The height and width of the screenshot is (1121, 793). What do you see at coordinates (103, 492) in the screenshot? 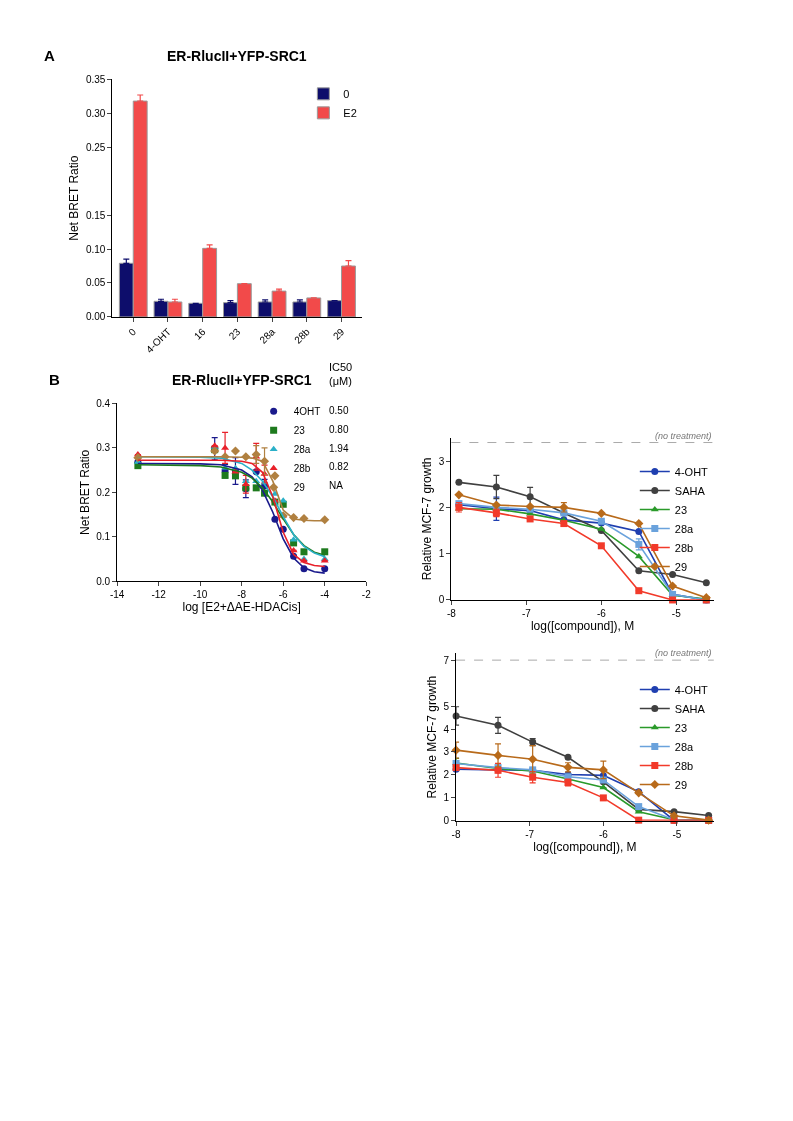
I see `y-tick-label: 0.2` at bounding box center [103, 492].